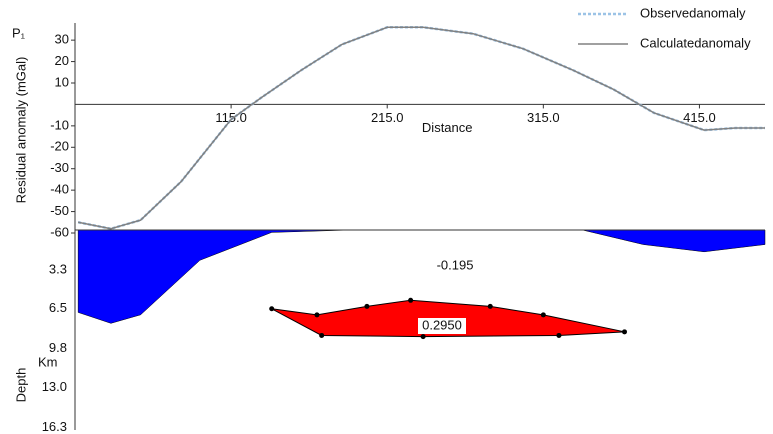 The height and width of the screenshot is (434, 773). I want to click on density-label: -0.195, so click(455, 264).